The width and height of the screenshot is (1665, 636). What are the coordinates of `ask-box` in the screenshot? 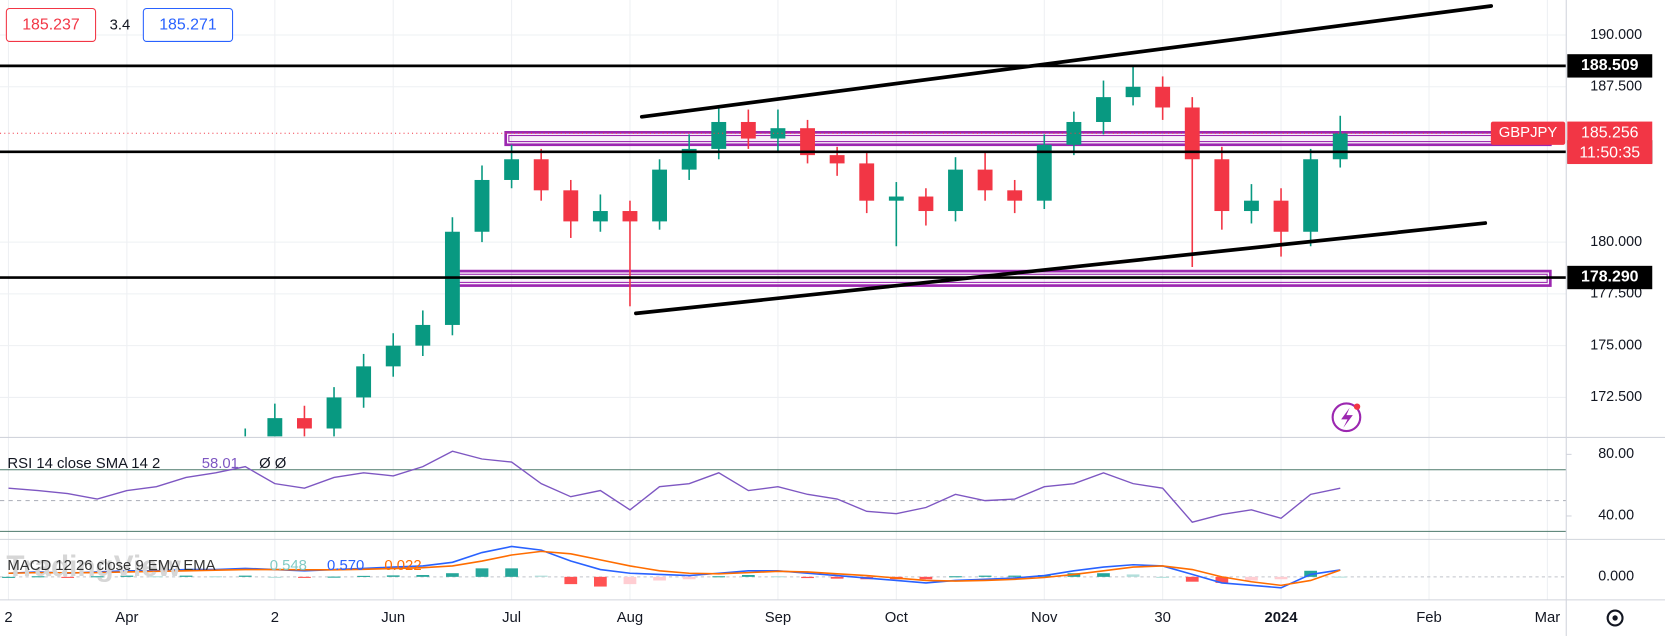 It's located at (188, 24).